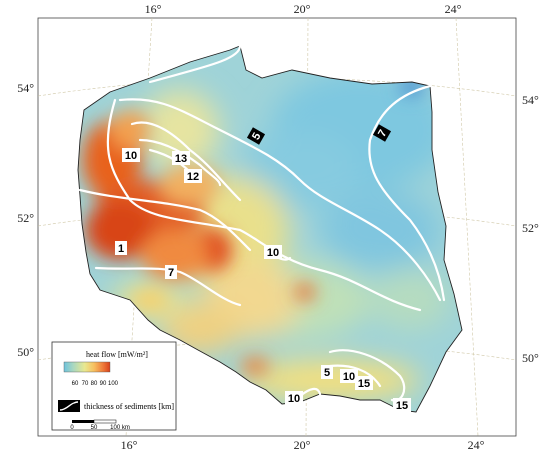  I want to click on colorbar-tick-label: 90, so click(103, 384).